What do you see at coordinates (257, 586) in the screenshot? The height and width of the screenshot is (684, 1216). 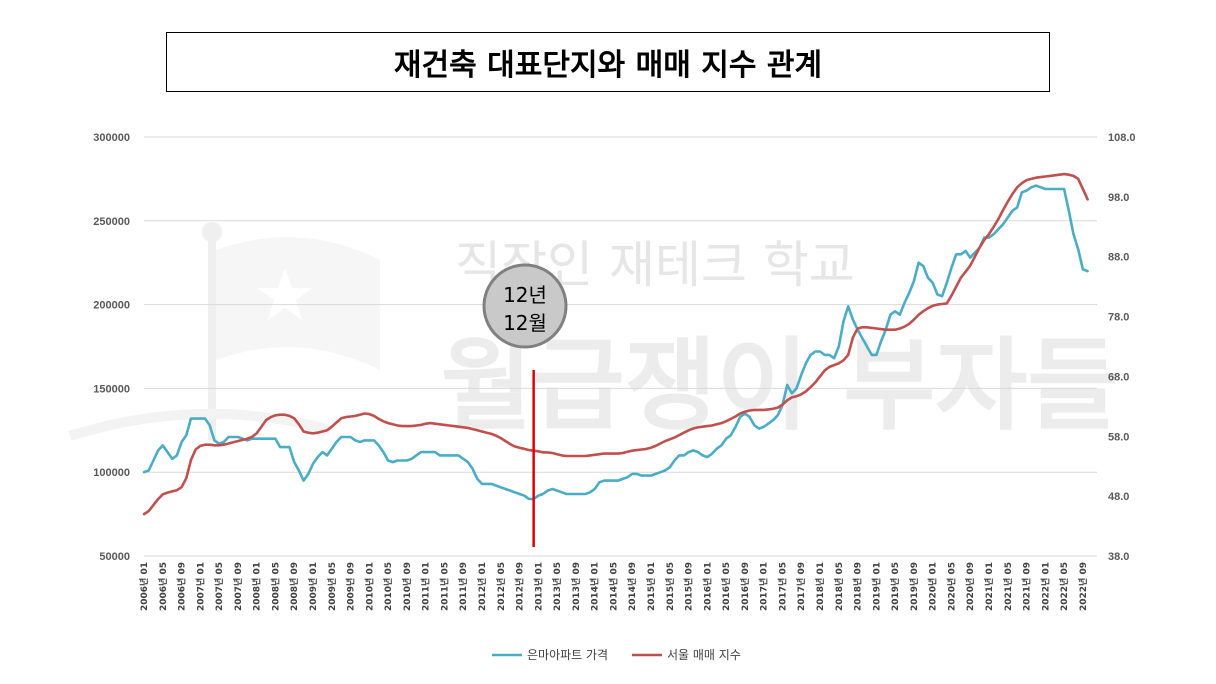 I see `x-tick-label: 2008년 01` at bounding box center [257, 586].